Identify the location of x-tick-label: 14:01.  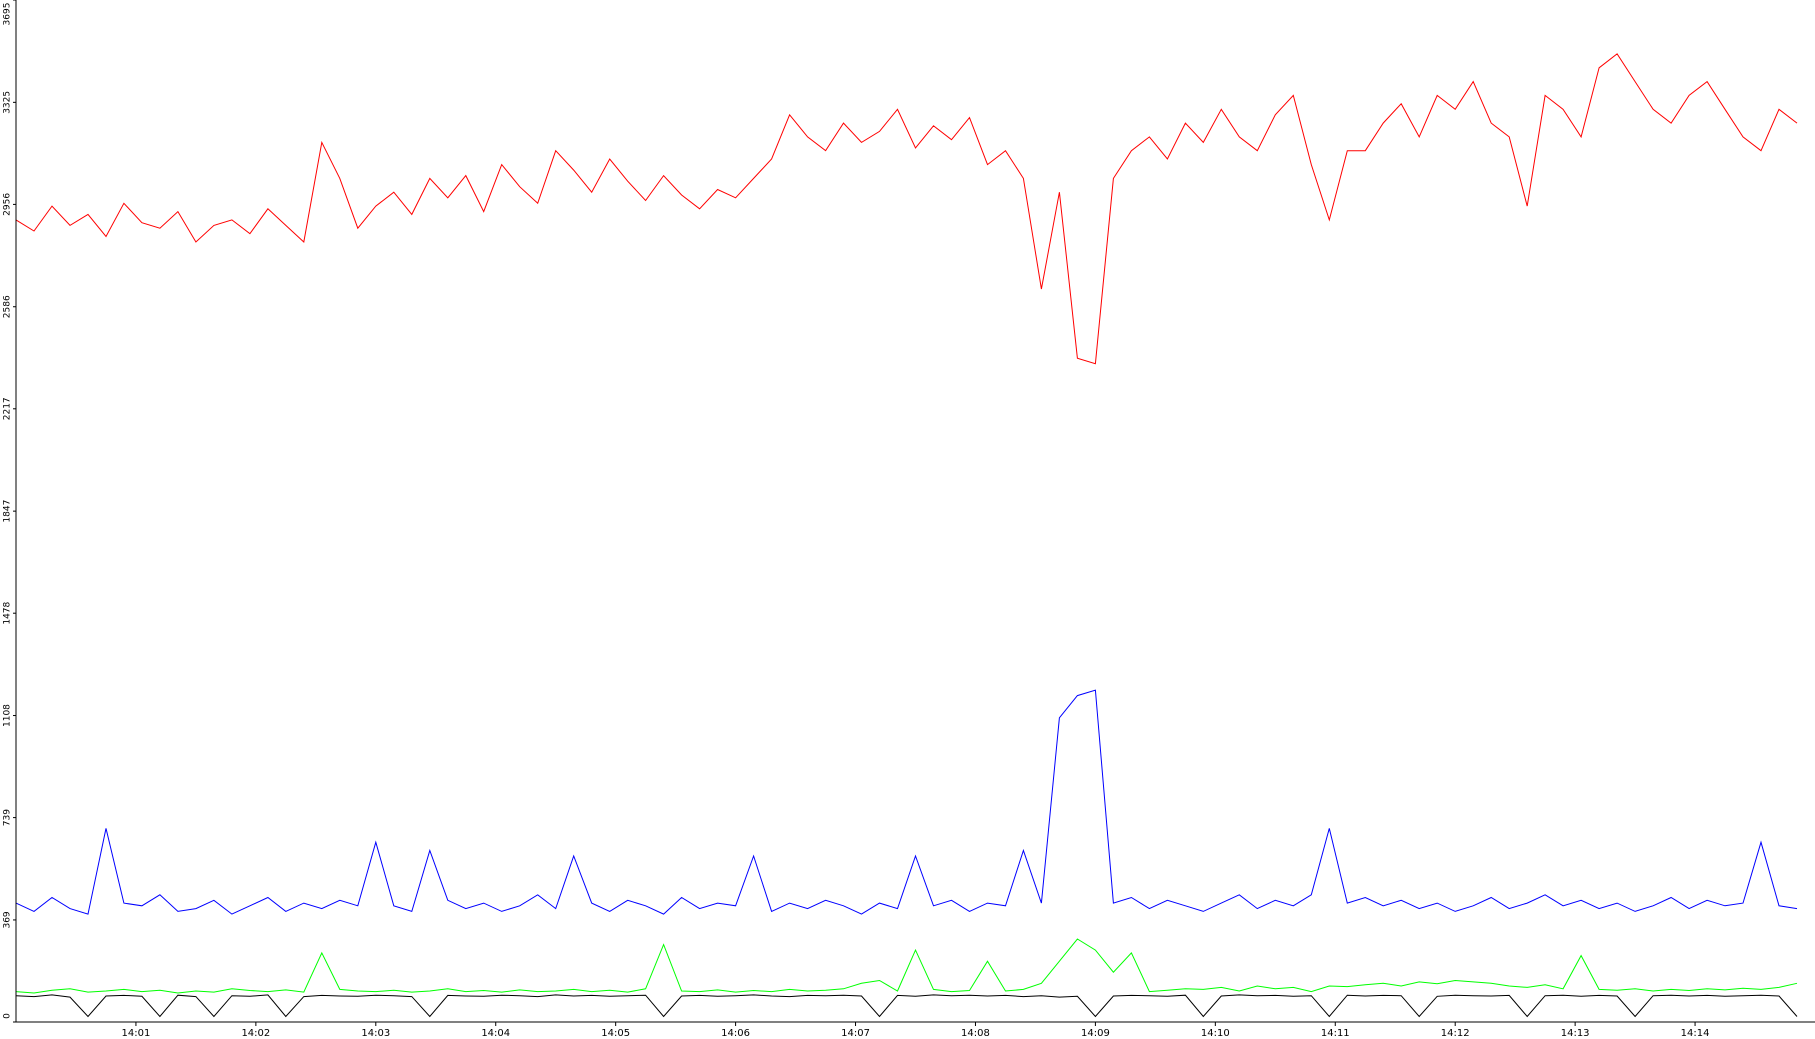
(136, 1033).